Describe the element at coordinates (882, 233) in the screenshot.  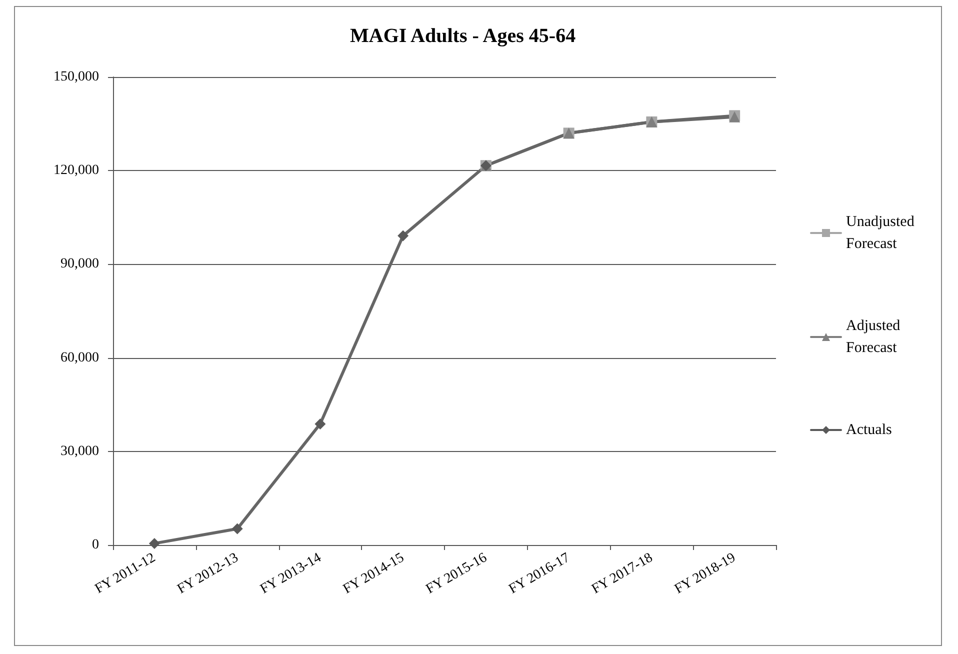
I see `legend-label: Unadjusted Forecast` at that location.